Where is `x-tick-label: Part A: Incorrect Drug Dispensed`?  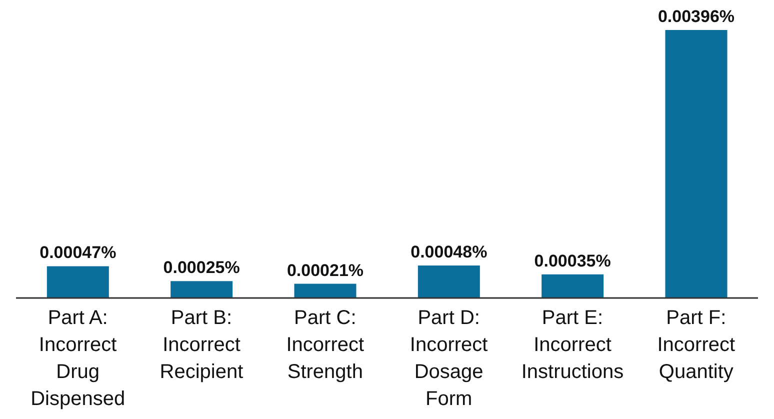 x-tick-label: Part A: Incorrect Drug Dispensed is located at coordinates (78, 358).